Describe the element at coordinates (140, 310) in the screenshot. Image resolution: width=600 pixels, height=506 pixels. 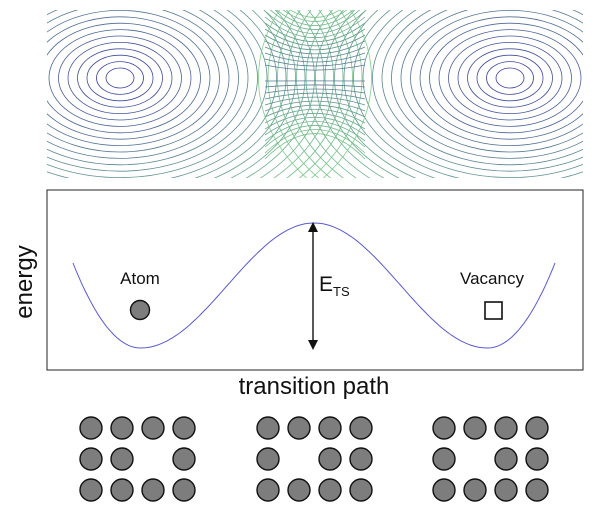
I see `atom-marker` at that location.